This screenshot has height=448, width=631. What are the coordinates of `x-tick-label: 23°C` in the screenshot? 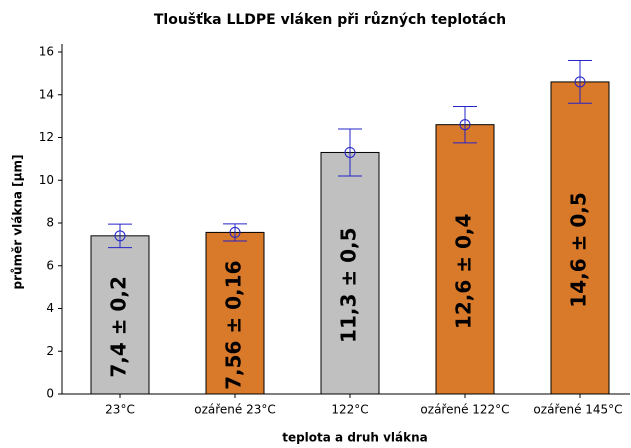 It's located at (120, 410).